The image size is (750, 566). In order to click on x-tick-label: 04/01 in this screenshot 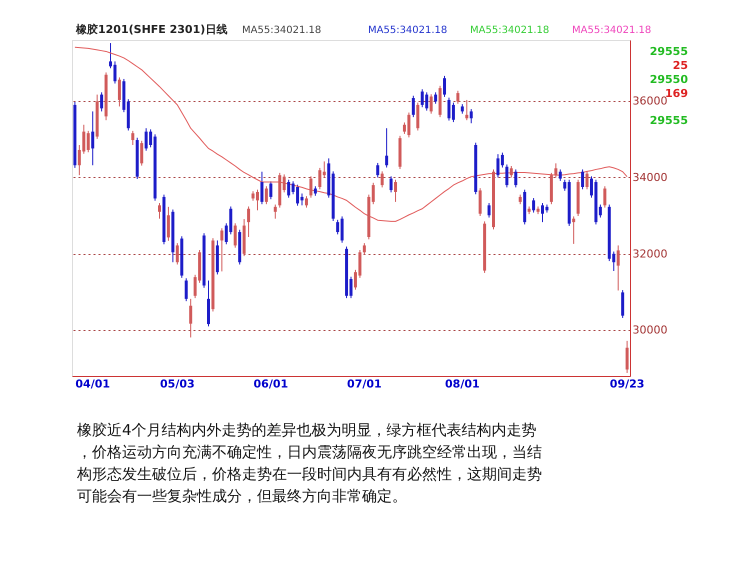, I will do `click(92, 384)`.